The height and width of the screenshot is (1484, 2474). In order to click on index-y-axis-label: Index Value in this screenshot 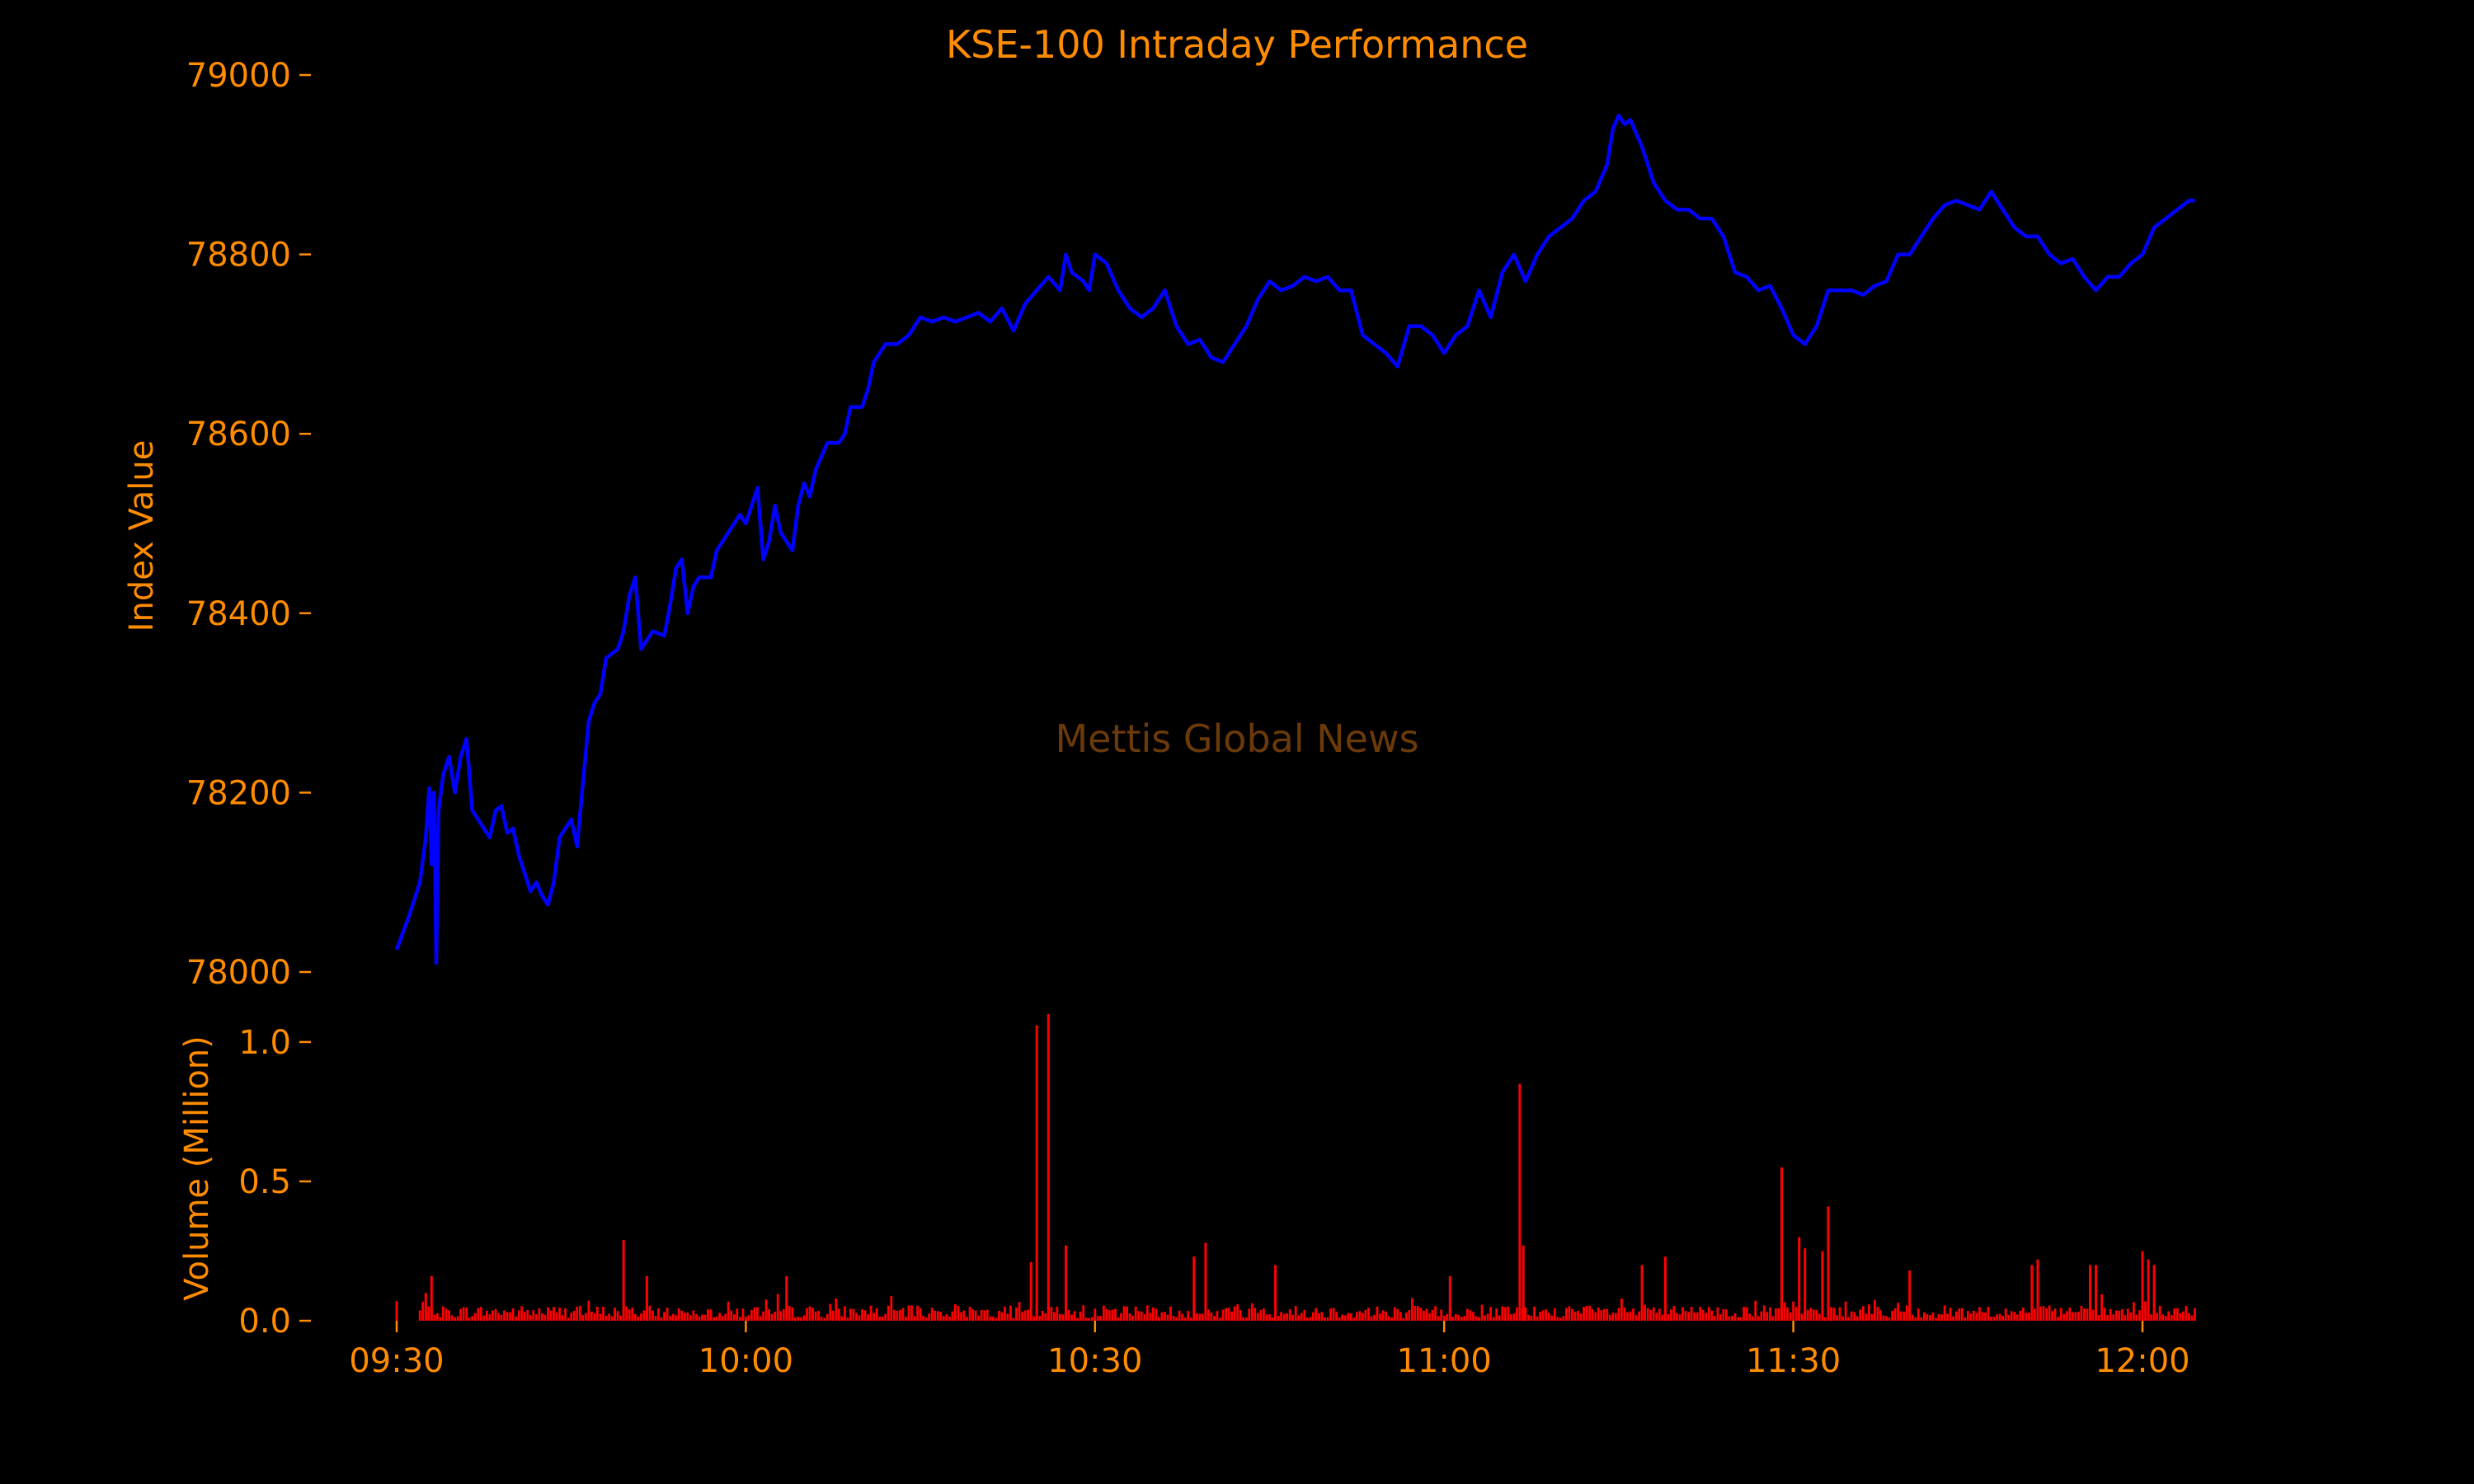, I will do `click(142, 536)`.